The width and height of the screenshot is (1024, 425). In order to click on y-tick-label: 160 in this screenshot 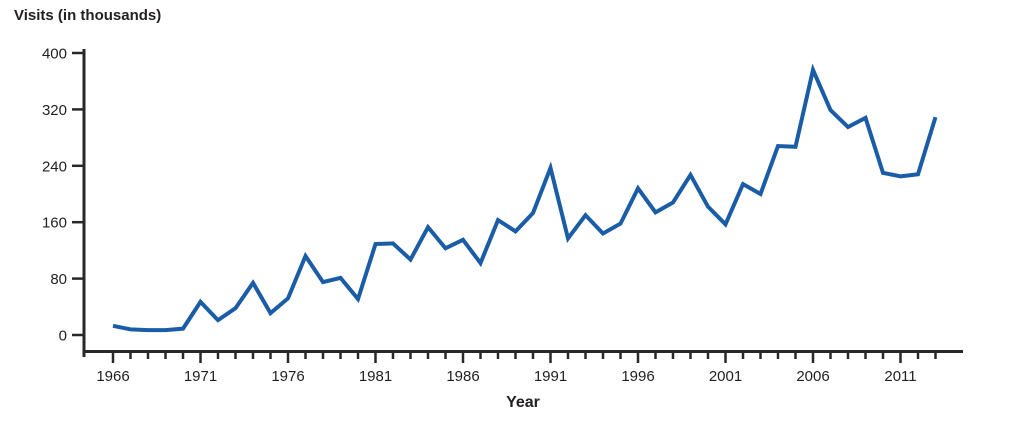, I will do `click(54, 223)`.